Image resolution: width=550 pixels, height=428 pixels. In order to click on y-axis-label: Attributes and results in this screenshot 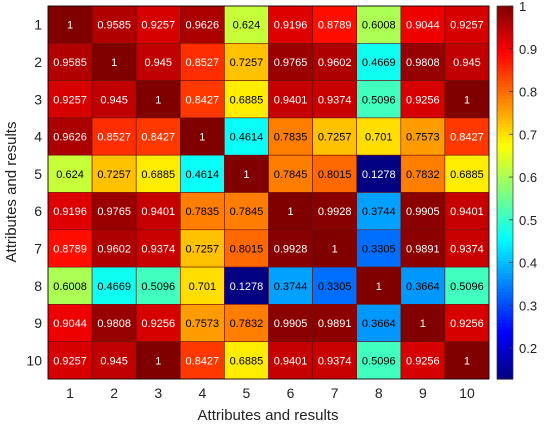, I will do `click(11, 192)`.